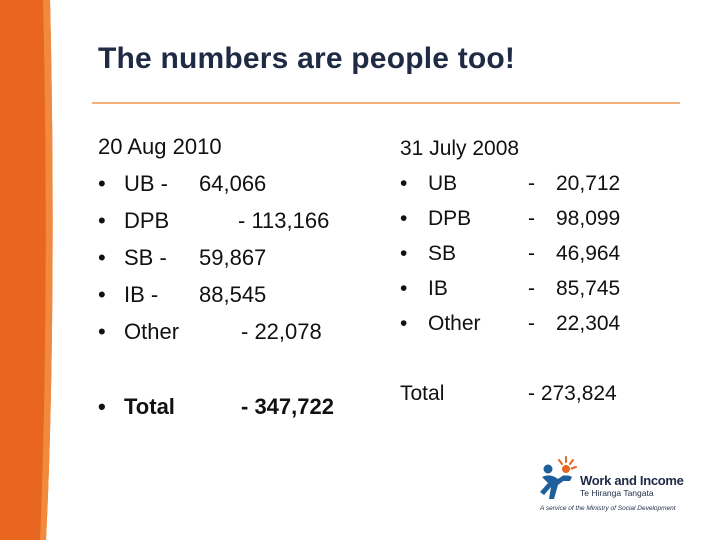 Image resolution: width=720 pixels, height=540 pixels. Describe the element at coordinates (525, 183) in the screenshot. I see `list-item: • UB - 20,712` at that location.